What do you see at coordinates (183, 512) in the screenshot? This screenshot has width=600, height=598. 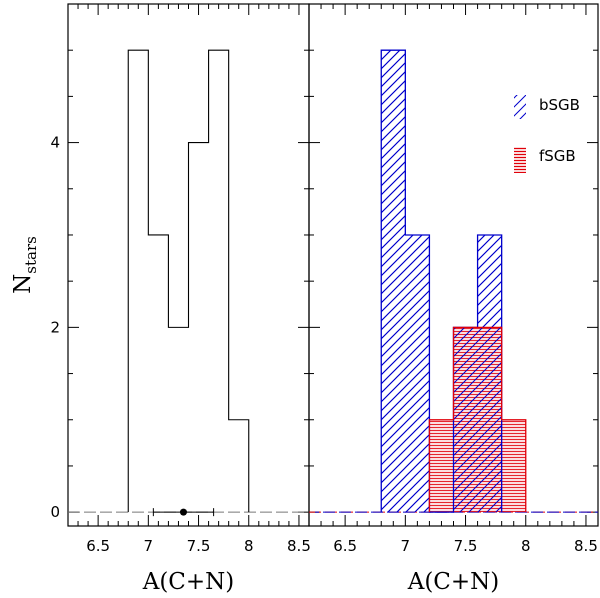 I see `error-point` at bounding box center [183, 512].